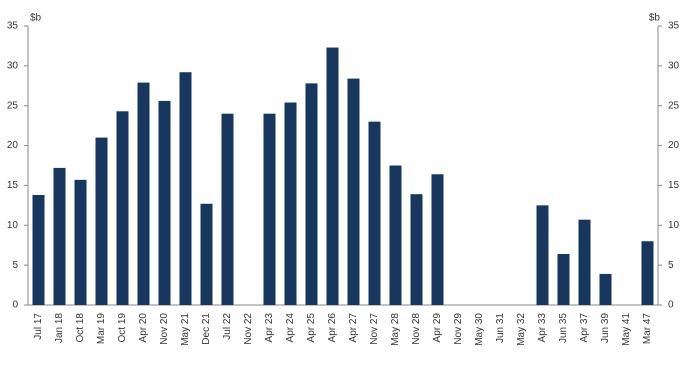  I want to click on y2-tick-label: 25, so click(674, 105).